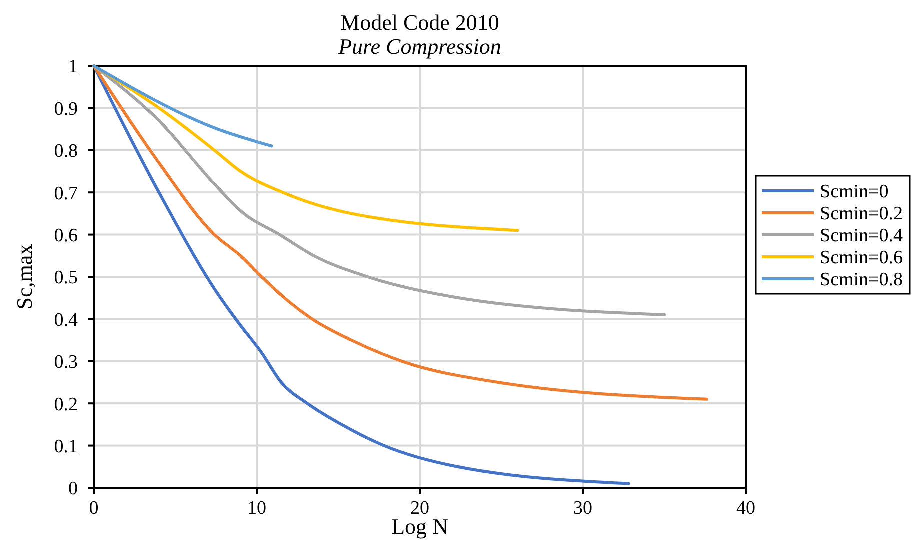 The image size is (920, 552). I want to click on y-tick-label: 1, so click(73, 67).